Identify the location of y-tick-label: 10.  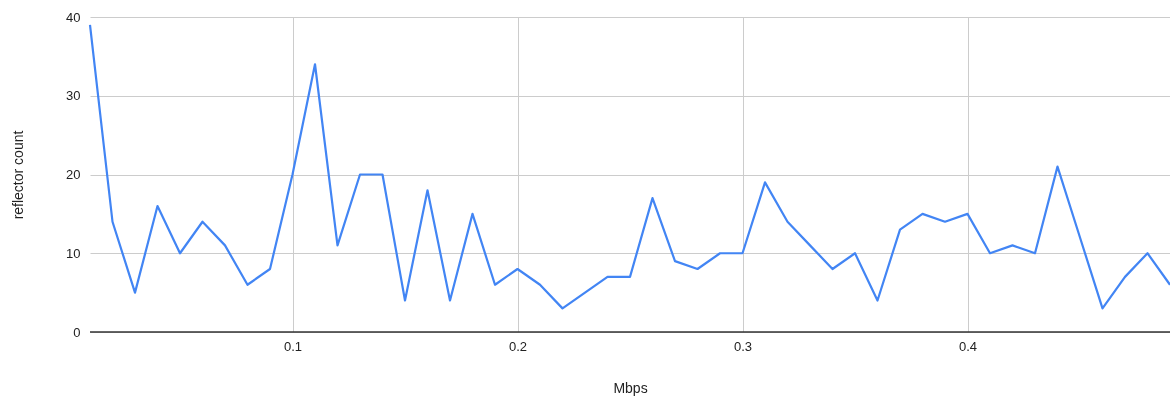
(73, 253).